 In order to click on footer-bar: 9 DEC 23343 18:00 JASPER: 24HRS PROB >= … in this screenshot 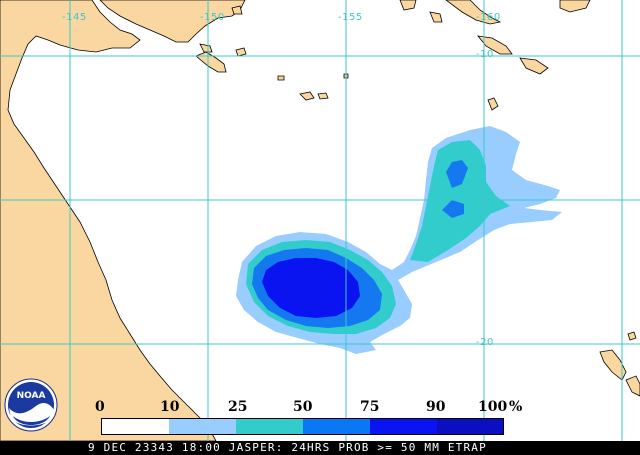, I will do `click(320, 448)`.